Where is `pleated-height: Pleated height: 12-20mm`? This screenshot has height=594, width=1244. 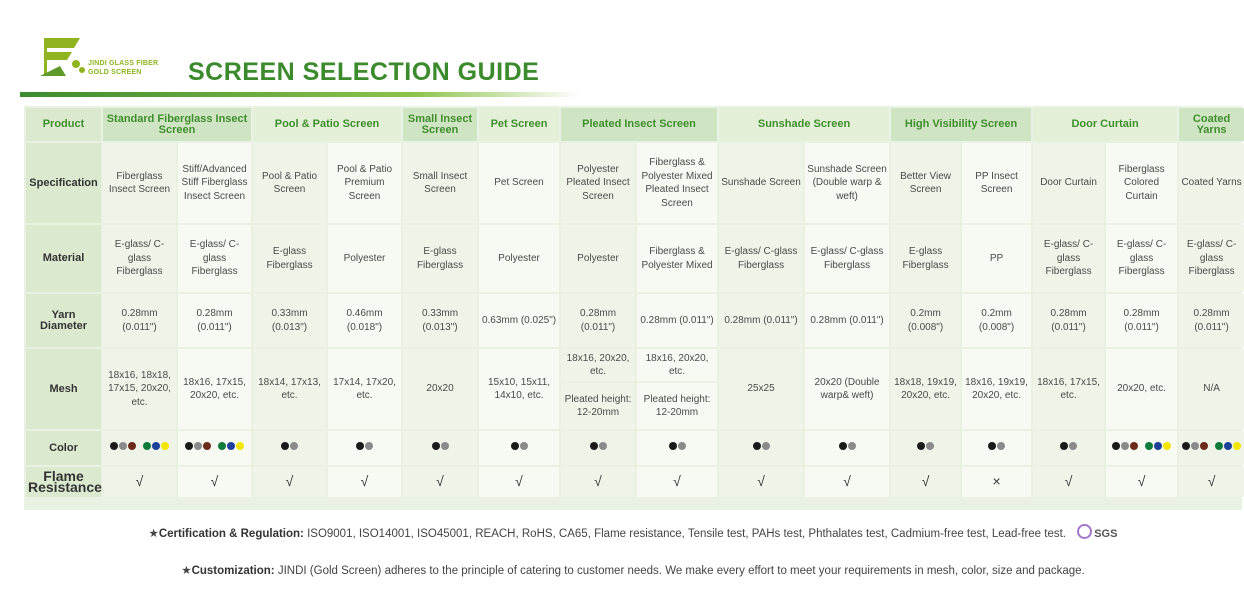
pleated-height: Pleated height: 12-20mm is located at coordinates (677, 405).